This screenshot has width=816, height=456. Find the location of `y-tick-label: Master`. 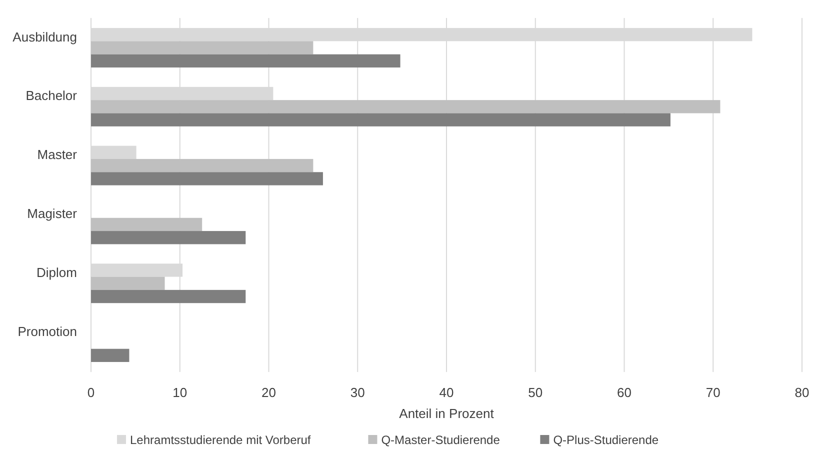

y-tick-label: Master is located at coordinates (57, 154).